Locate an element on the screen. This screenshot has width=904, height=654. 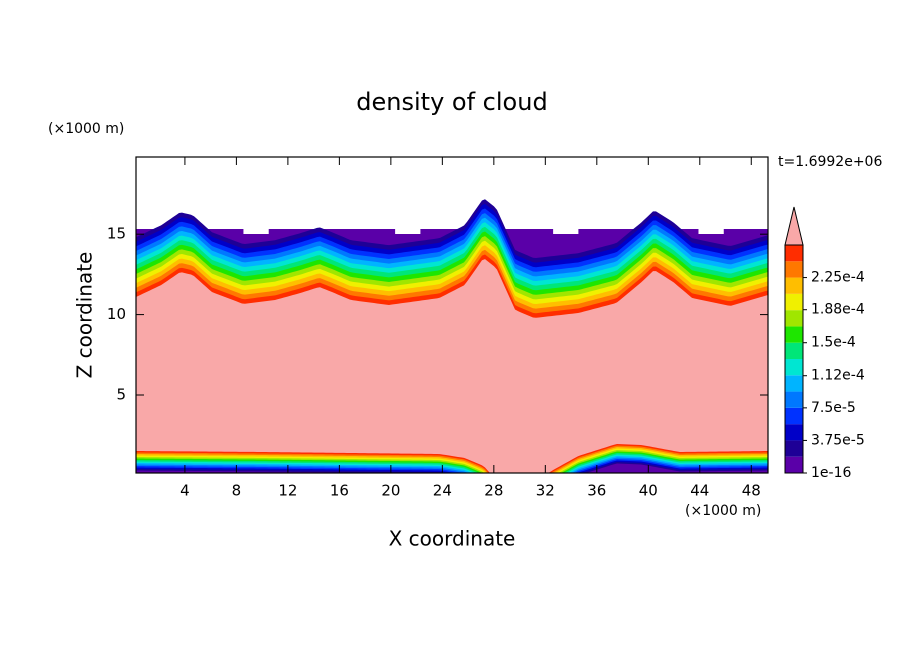
colorbar-tick-label: 3.75e-5 is located at coordinates (838, 440).